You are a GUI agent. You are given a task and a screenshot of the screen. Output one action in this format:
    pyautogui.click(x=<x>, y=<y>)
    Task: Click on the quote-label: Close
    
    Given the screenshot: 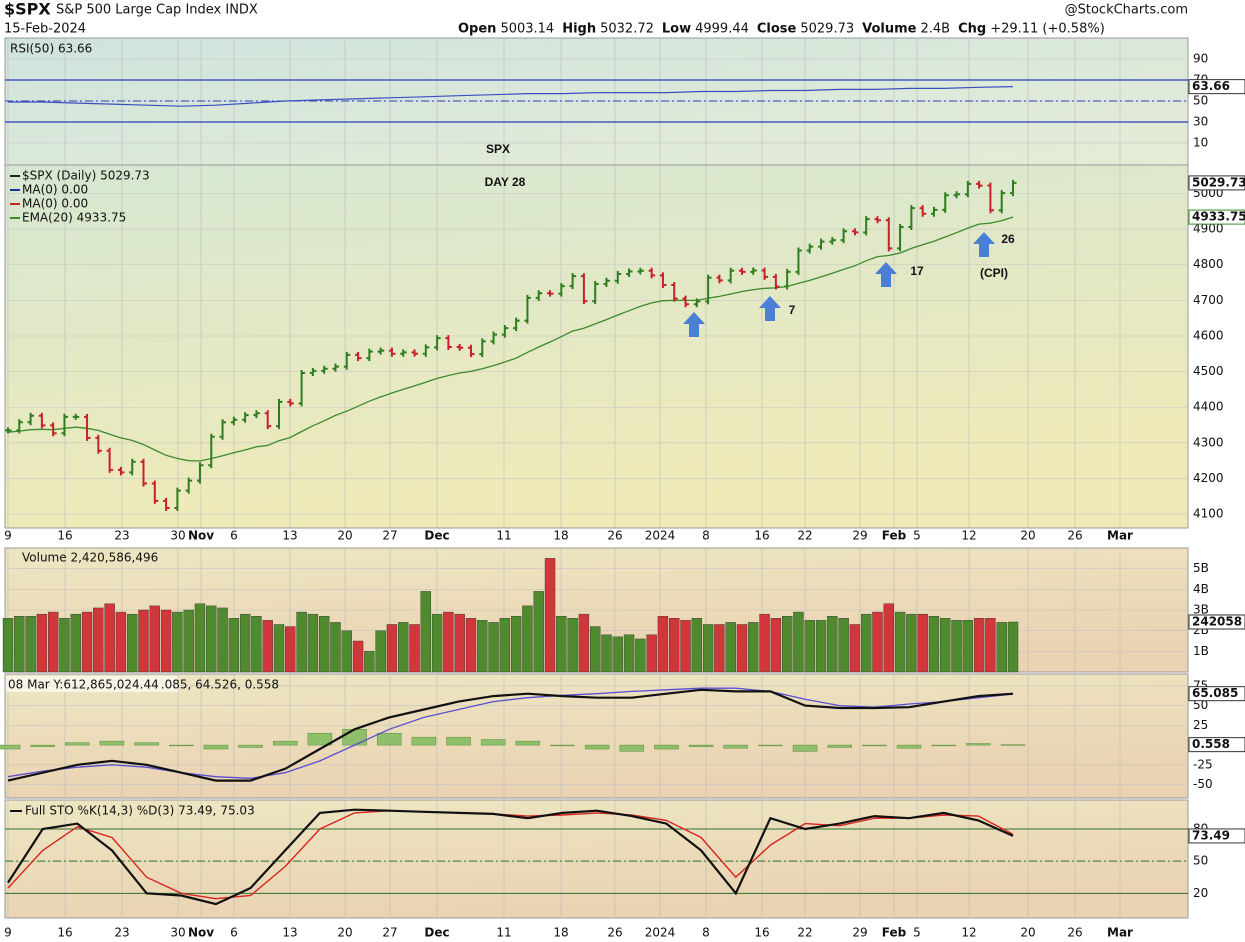 What is the action you would take?
    pyautogui.click(x=777, y=29)
    